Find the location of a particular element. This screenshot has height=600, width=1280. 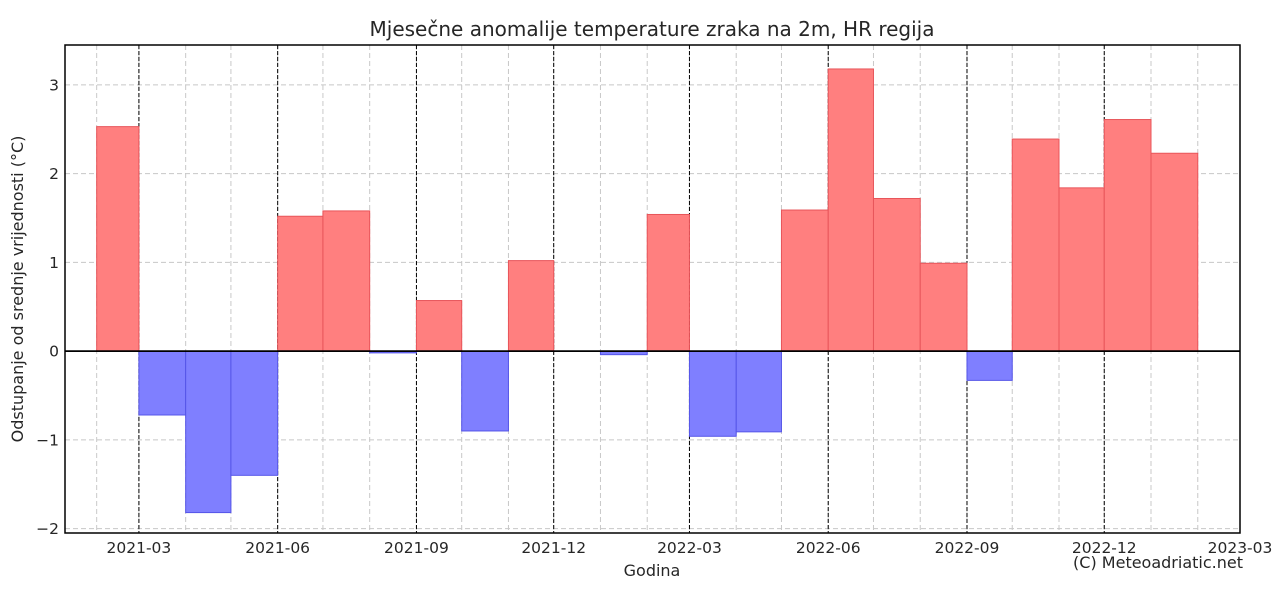

copyright-note: (C) Meteoadriatic.net is located at coordinates (1158, 562).